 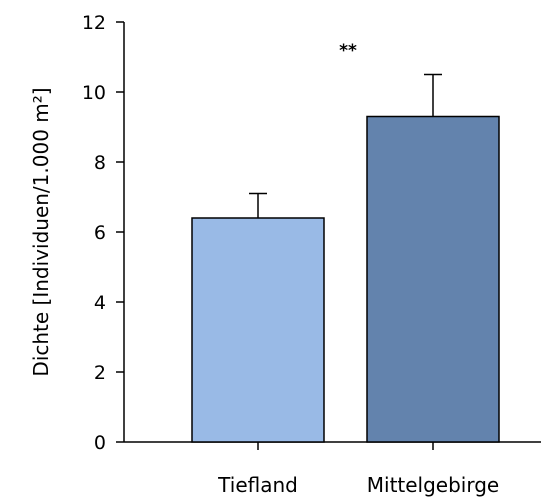 What do you see at coordinates (94, 23) in the screenshot?
I see `y-tick-label: 12` at bounding box center [94, 23].